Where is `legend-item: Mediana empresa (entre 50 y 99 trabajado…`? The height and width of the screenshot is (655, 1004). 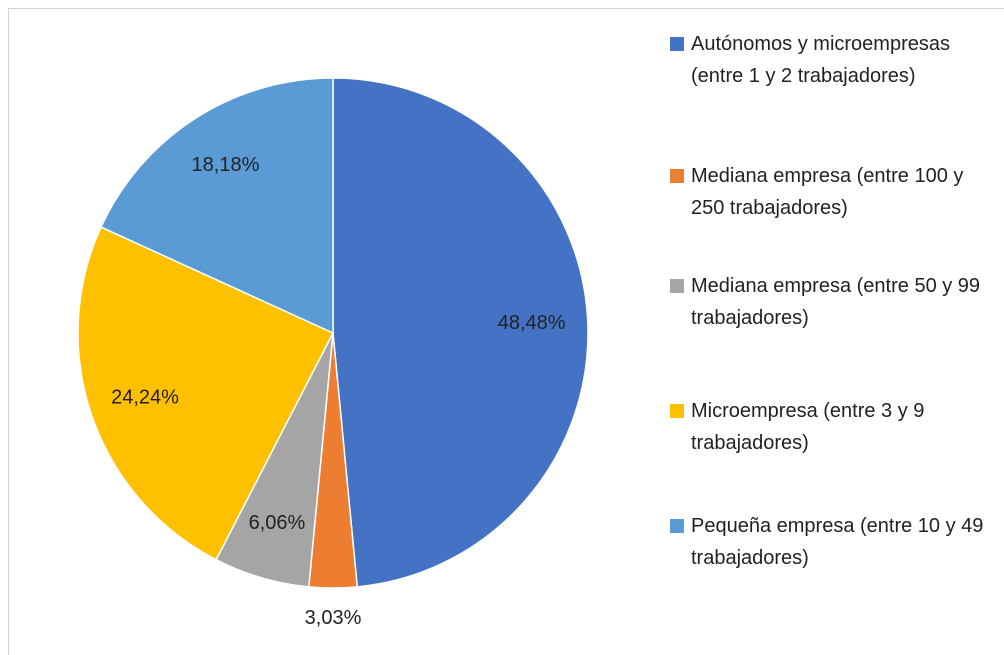 legend-item: Mediana empresa (entre 50 y 99 trabajado… is located at coordinates (833, 302).